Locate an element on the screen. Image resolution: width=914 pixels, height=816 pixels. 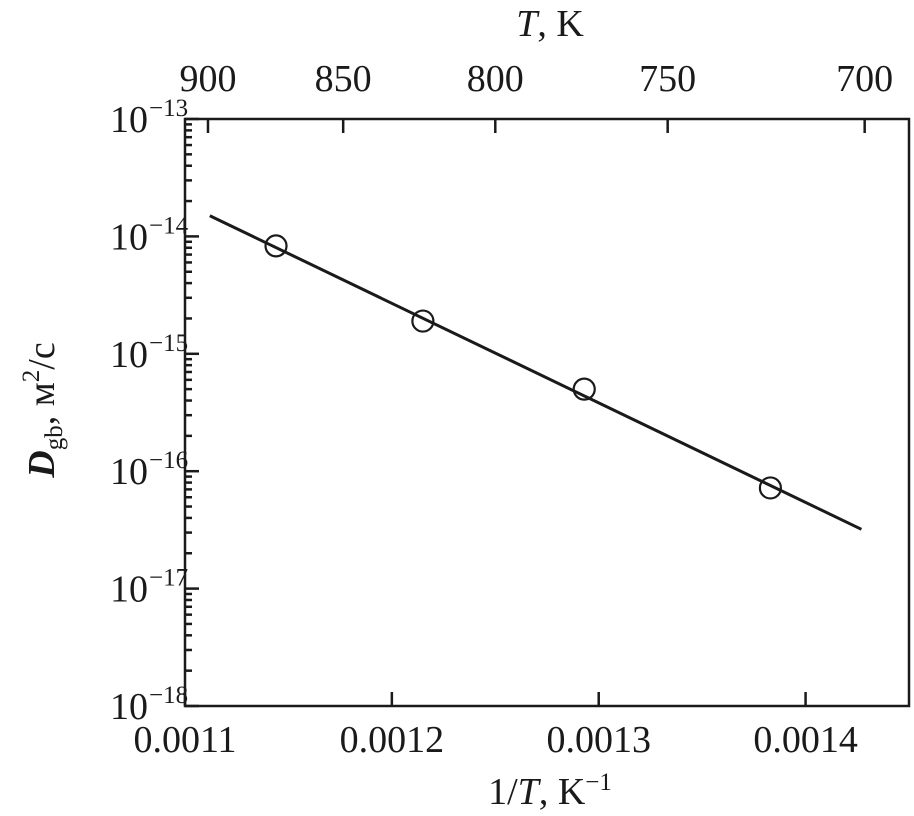
x-tick-label: 0.0014 is located at coordinates (805, 740).